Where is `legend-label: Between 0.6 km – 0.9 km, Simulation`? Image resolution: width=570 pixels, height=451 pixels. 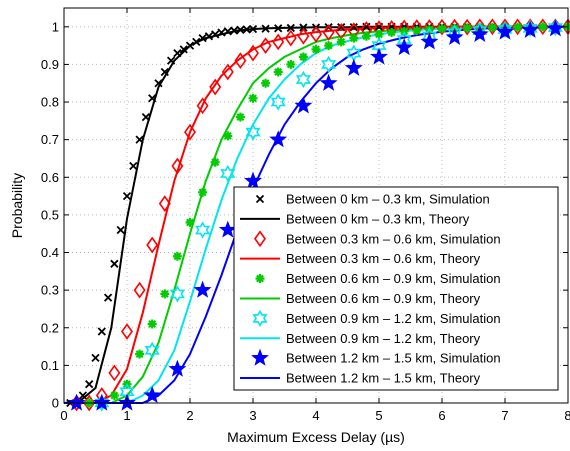 legend-label: Between 0.6 km – 0.9 km, Simulation is located at coordinates (393, 278).